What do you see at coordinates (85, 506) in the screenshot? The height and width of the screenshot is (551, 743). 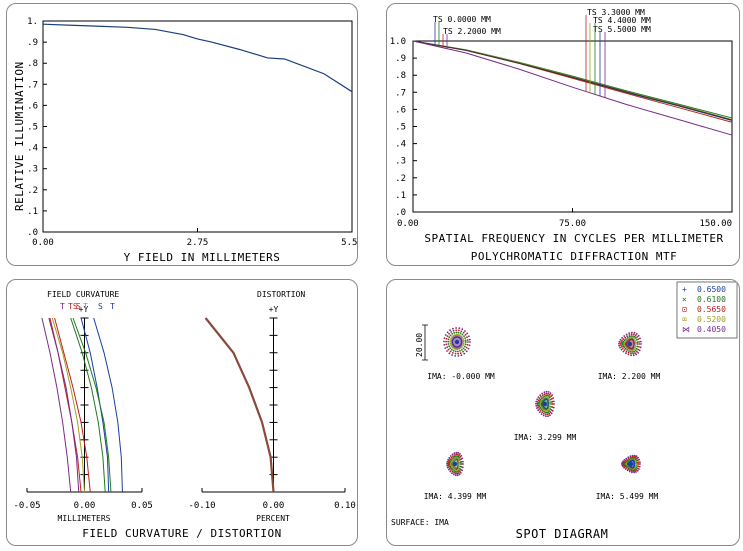 I see `fc-x-tick-label: 0.00` at bounding box center [85, 506].